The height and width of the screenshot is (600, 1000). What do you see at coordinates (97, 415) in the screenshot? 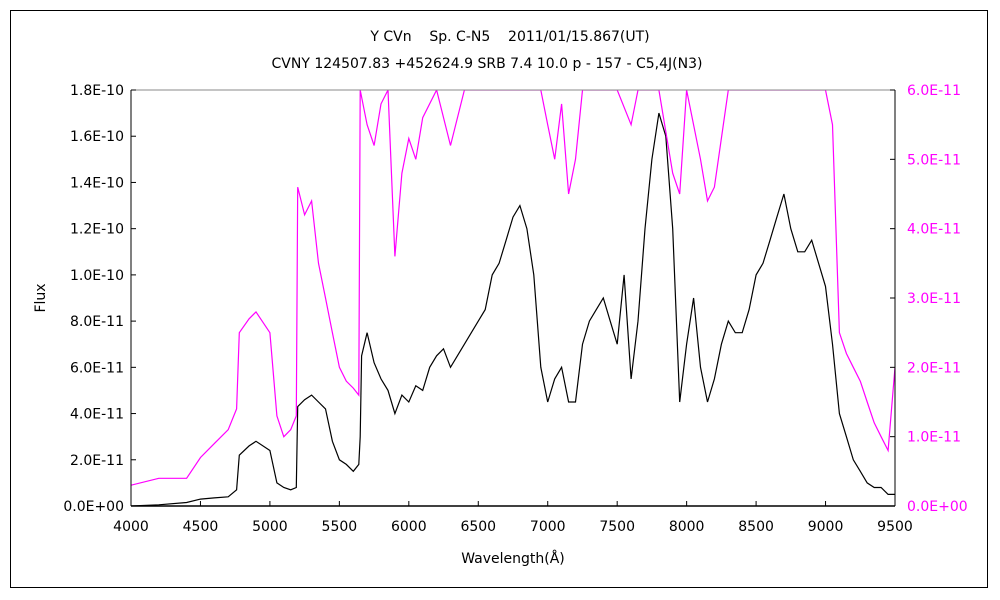
I see `y-tick-label-left: 4.0E-11` at bounding box center [97, 415].